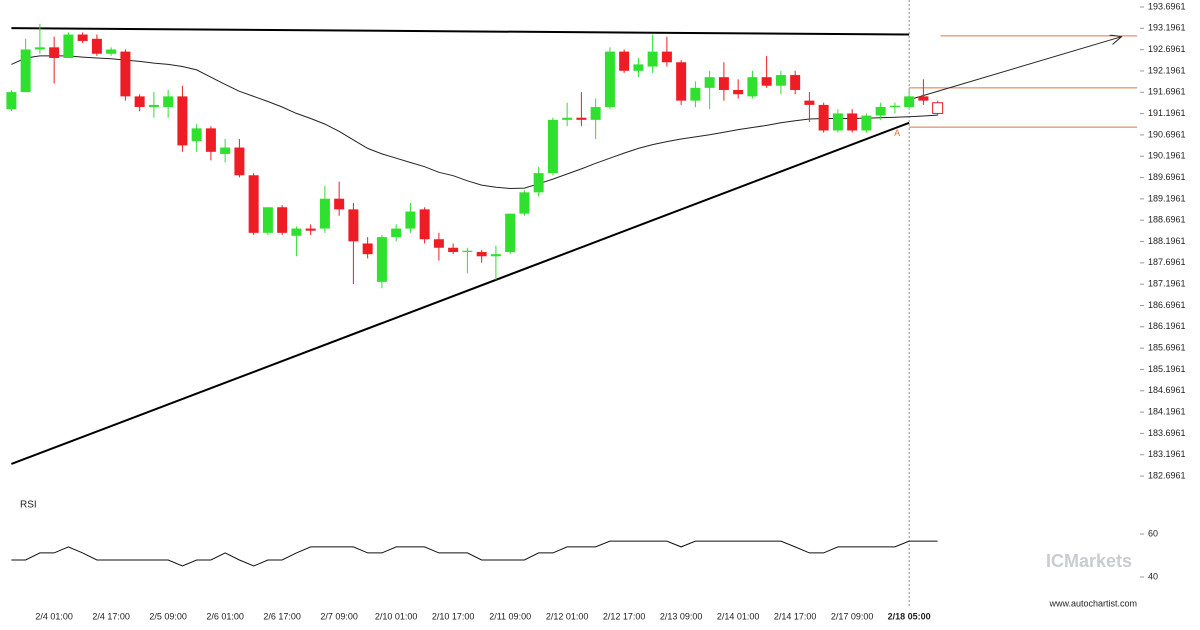 The width and height of the screenshot is (1200, 630). What do you see at coordinates (1167, 241) in the screenshot?
I see `y-tick-label: 188.1961` at bounding box center [1167, 241].